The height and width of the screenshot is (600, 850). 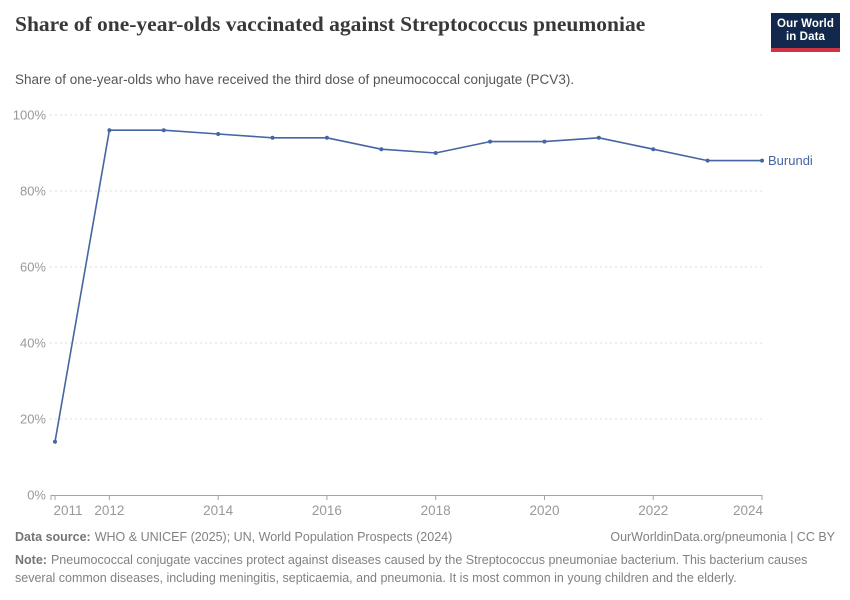 What do you see at coordinates (381, 149) in the screenshot?
I see `data-point-burundi-2017` at bounding box center [381, 149].